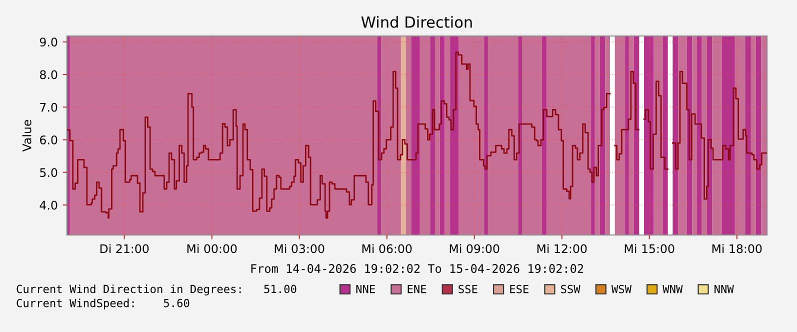 The height and width of the screenshot is (332, 797). Describe the element at coordinates (649, 249) in the screenshot. I see `x-tick-label: Mi 15:00` at that location.